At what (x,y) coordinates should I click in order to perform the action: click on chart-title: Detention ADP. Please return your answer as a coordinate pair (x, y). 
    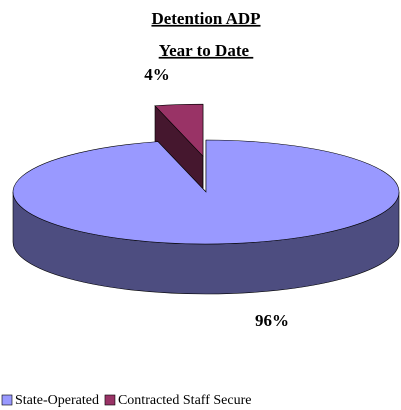
    Looking at the image, I should click on (205, 18).